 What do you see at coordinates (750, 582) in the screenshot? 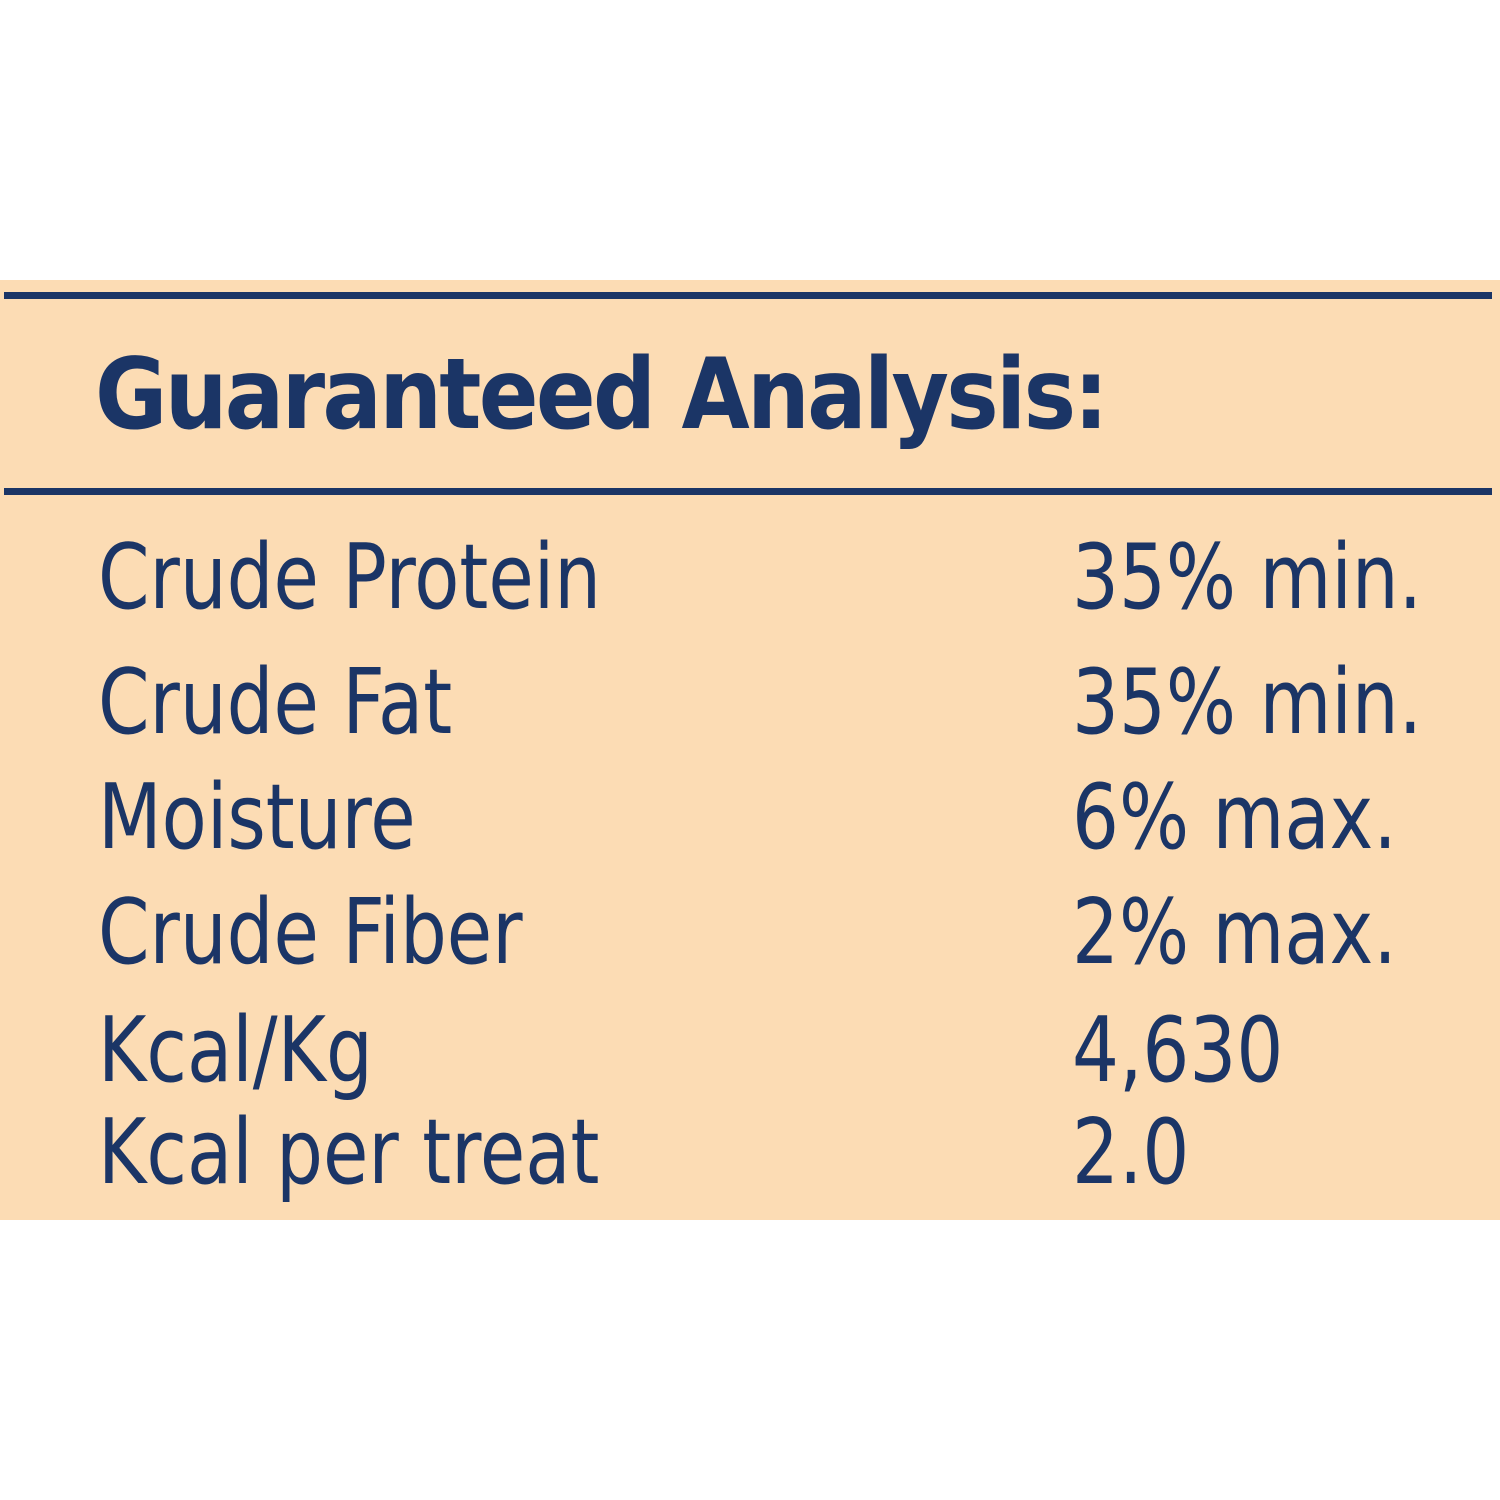
I see `row: Crude Protein 35% min.` at bounding box center [750, 582].